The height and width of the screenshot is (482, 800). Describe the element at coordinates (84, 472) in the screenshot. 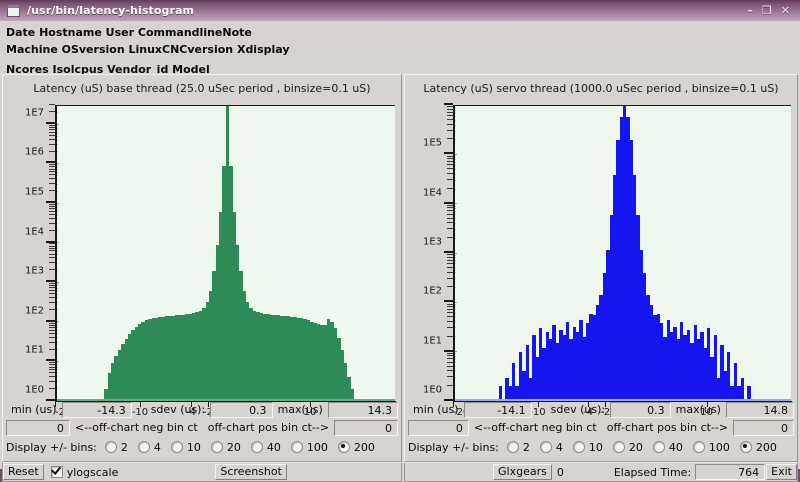

I see `ylogscale-checkbox: ylogscale` at that location.